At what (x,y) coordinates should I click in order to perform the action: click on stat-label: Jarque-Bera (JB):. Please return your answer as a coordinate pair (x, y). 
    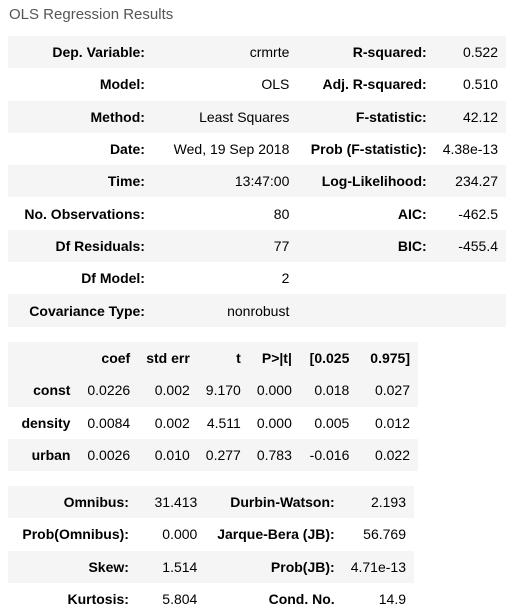
    Looking at the image, I should click on (274, 534).